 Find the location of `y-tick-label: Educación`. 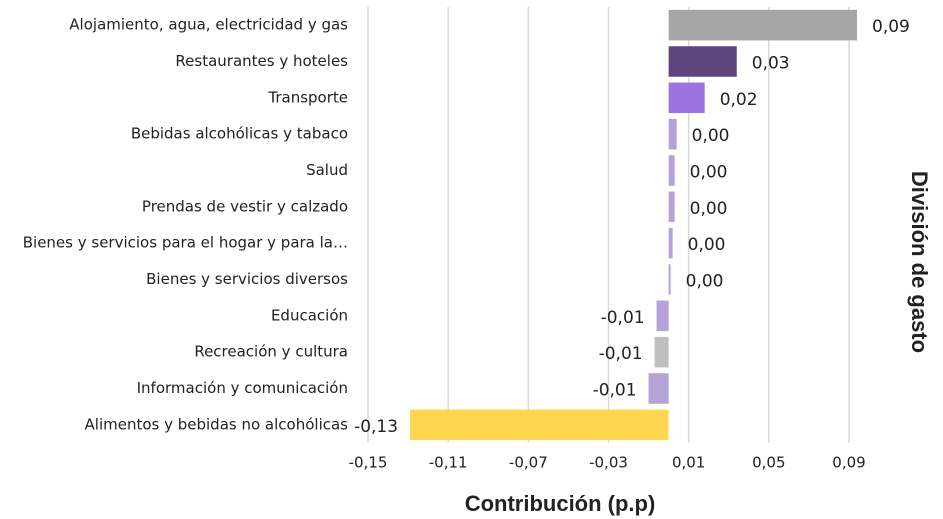

y-tick-label: Educación is located at coordinates (309, 315).